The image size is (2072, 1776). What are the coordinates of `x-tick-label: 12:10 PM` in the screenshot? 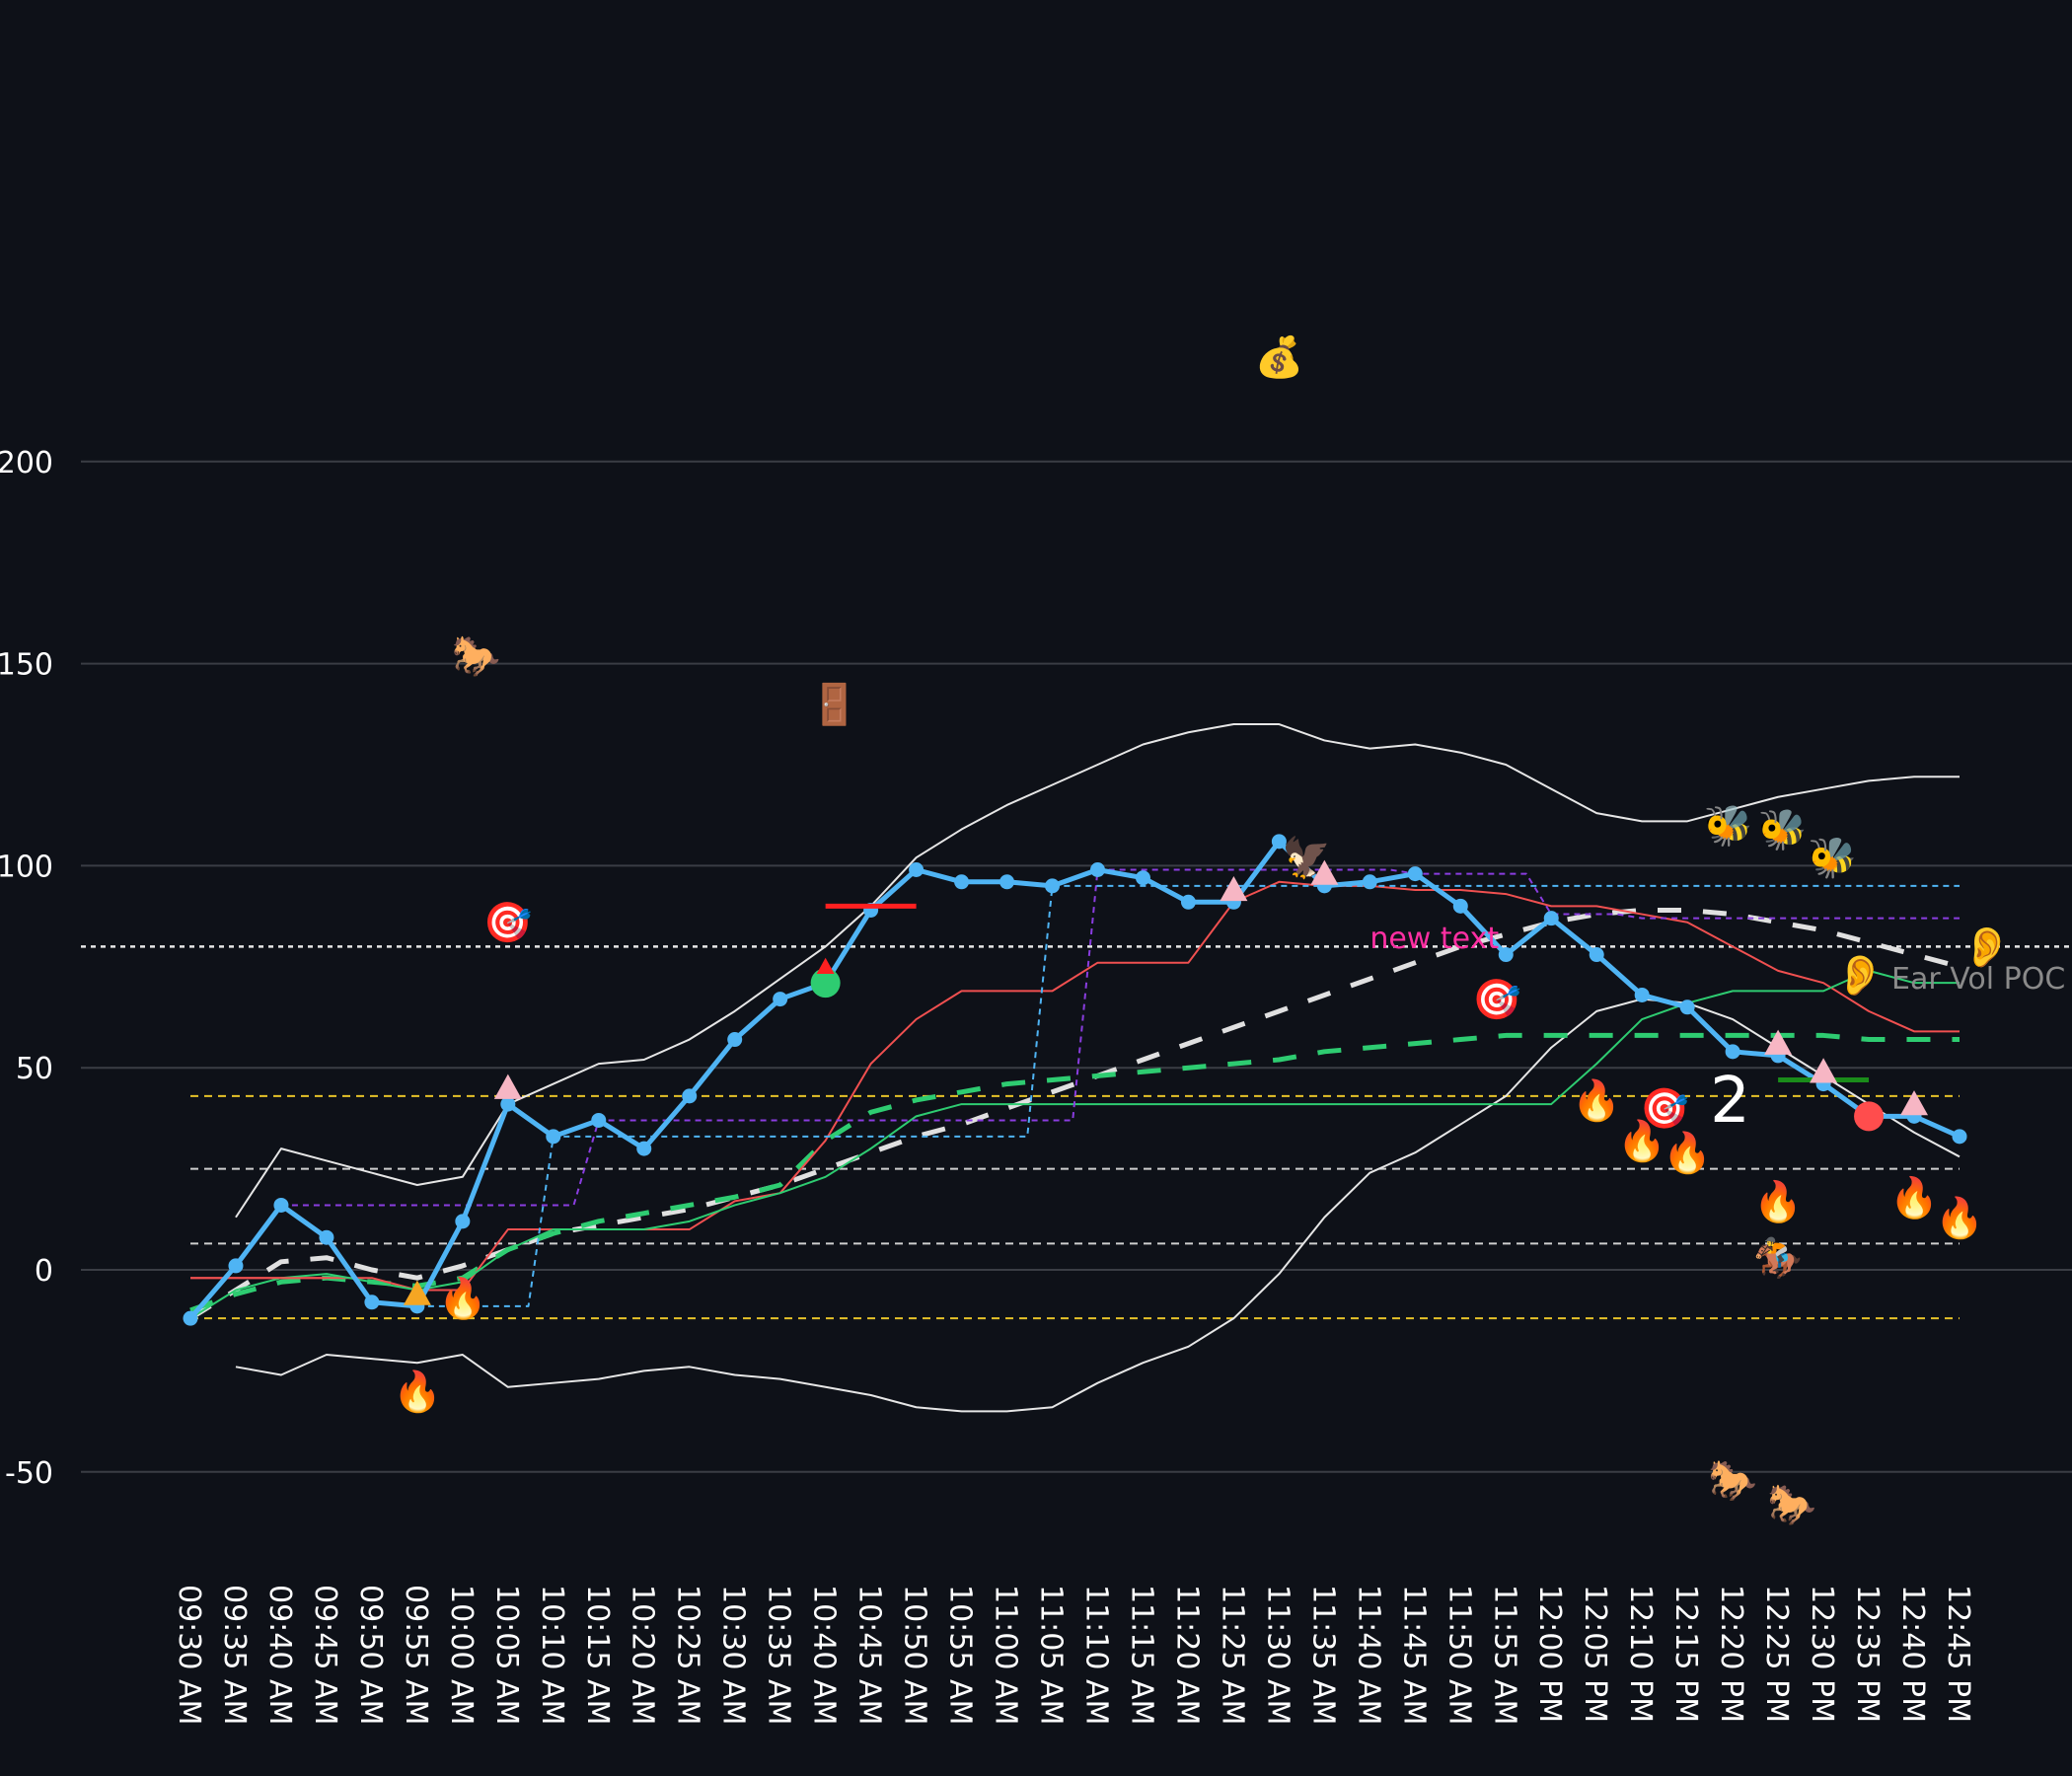 It's located at (1640, 1654).